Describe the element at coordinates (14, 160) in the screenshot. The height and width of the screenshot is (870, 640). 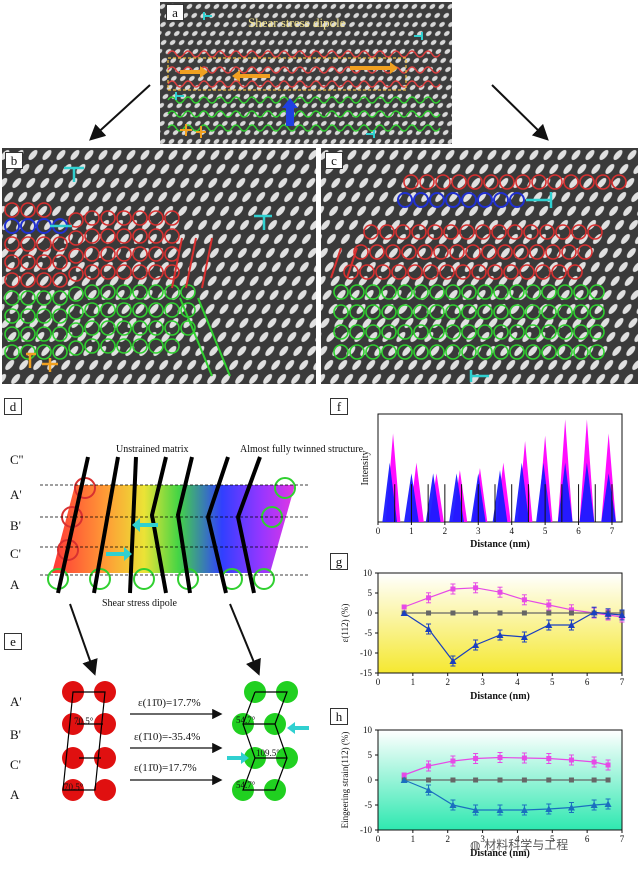
I see `panel-label-b: b` at that location.